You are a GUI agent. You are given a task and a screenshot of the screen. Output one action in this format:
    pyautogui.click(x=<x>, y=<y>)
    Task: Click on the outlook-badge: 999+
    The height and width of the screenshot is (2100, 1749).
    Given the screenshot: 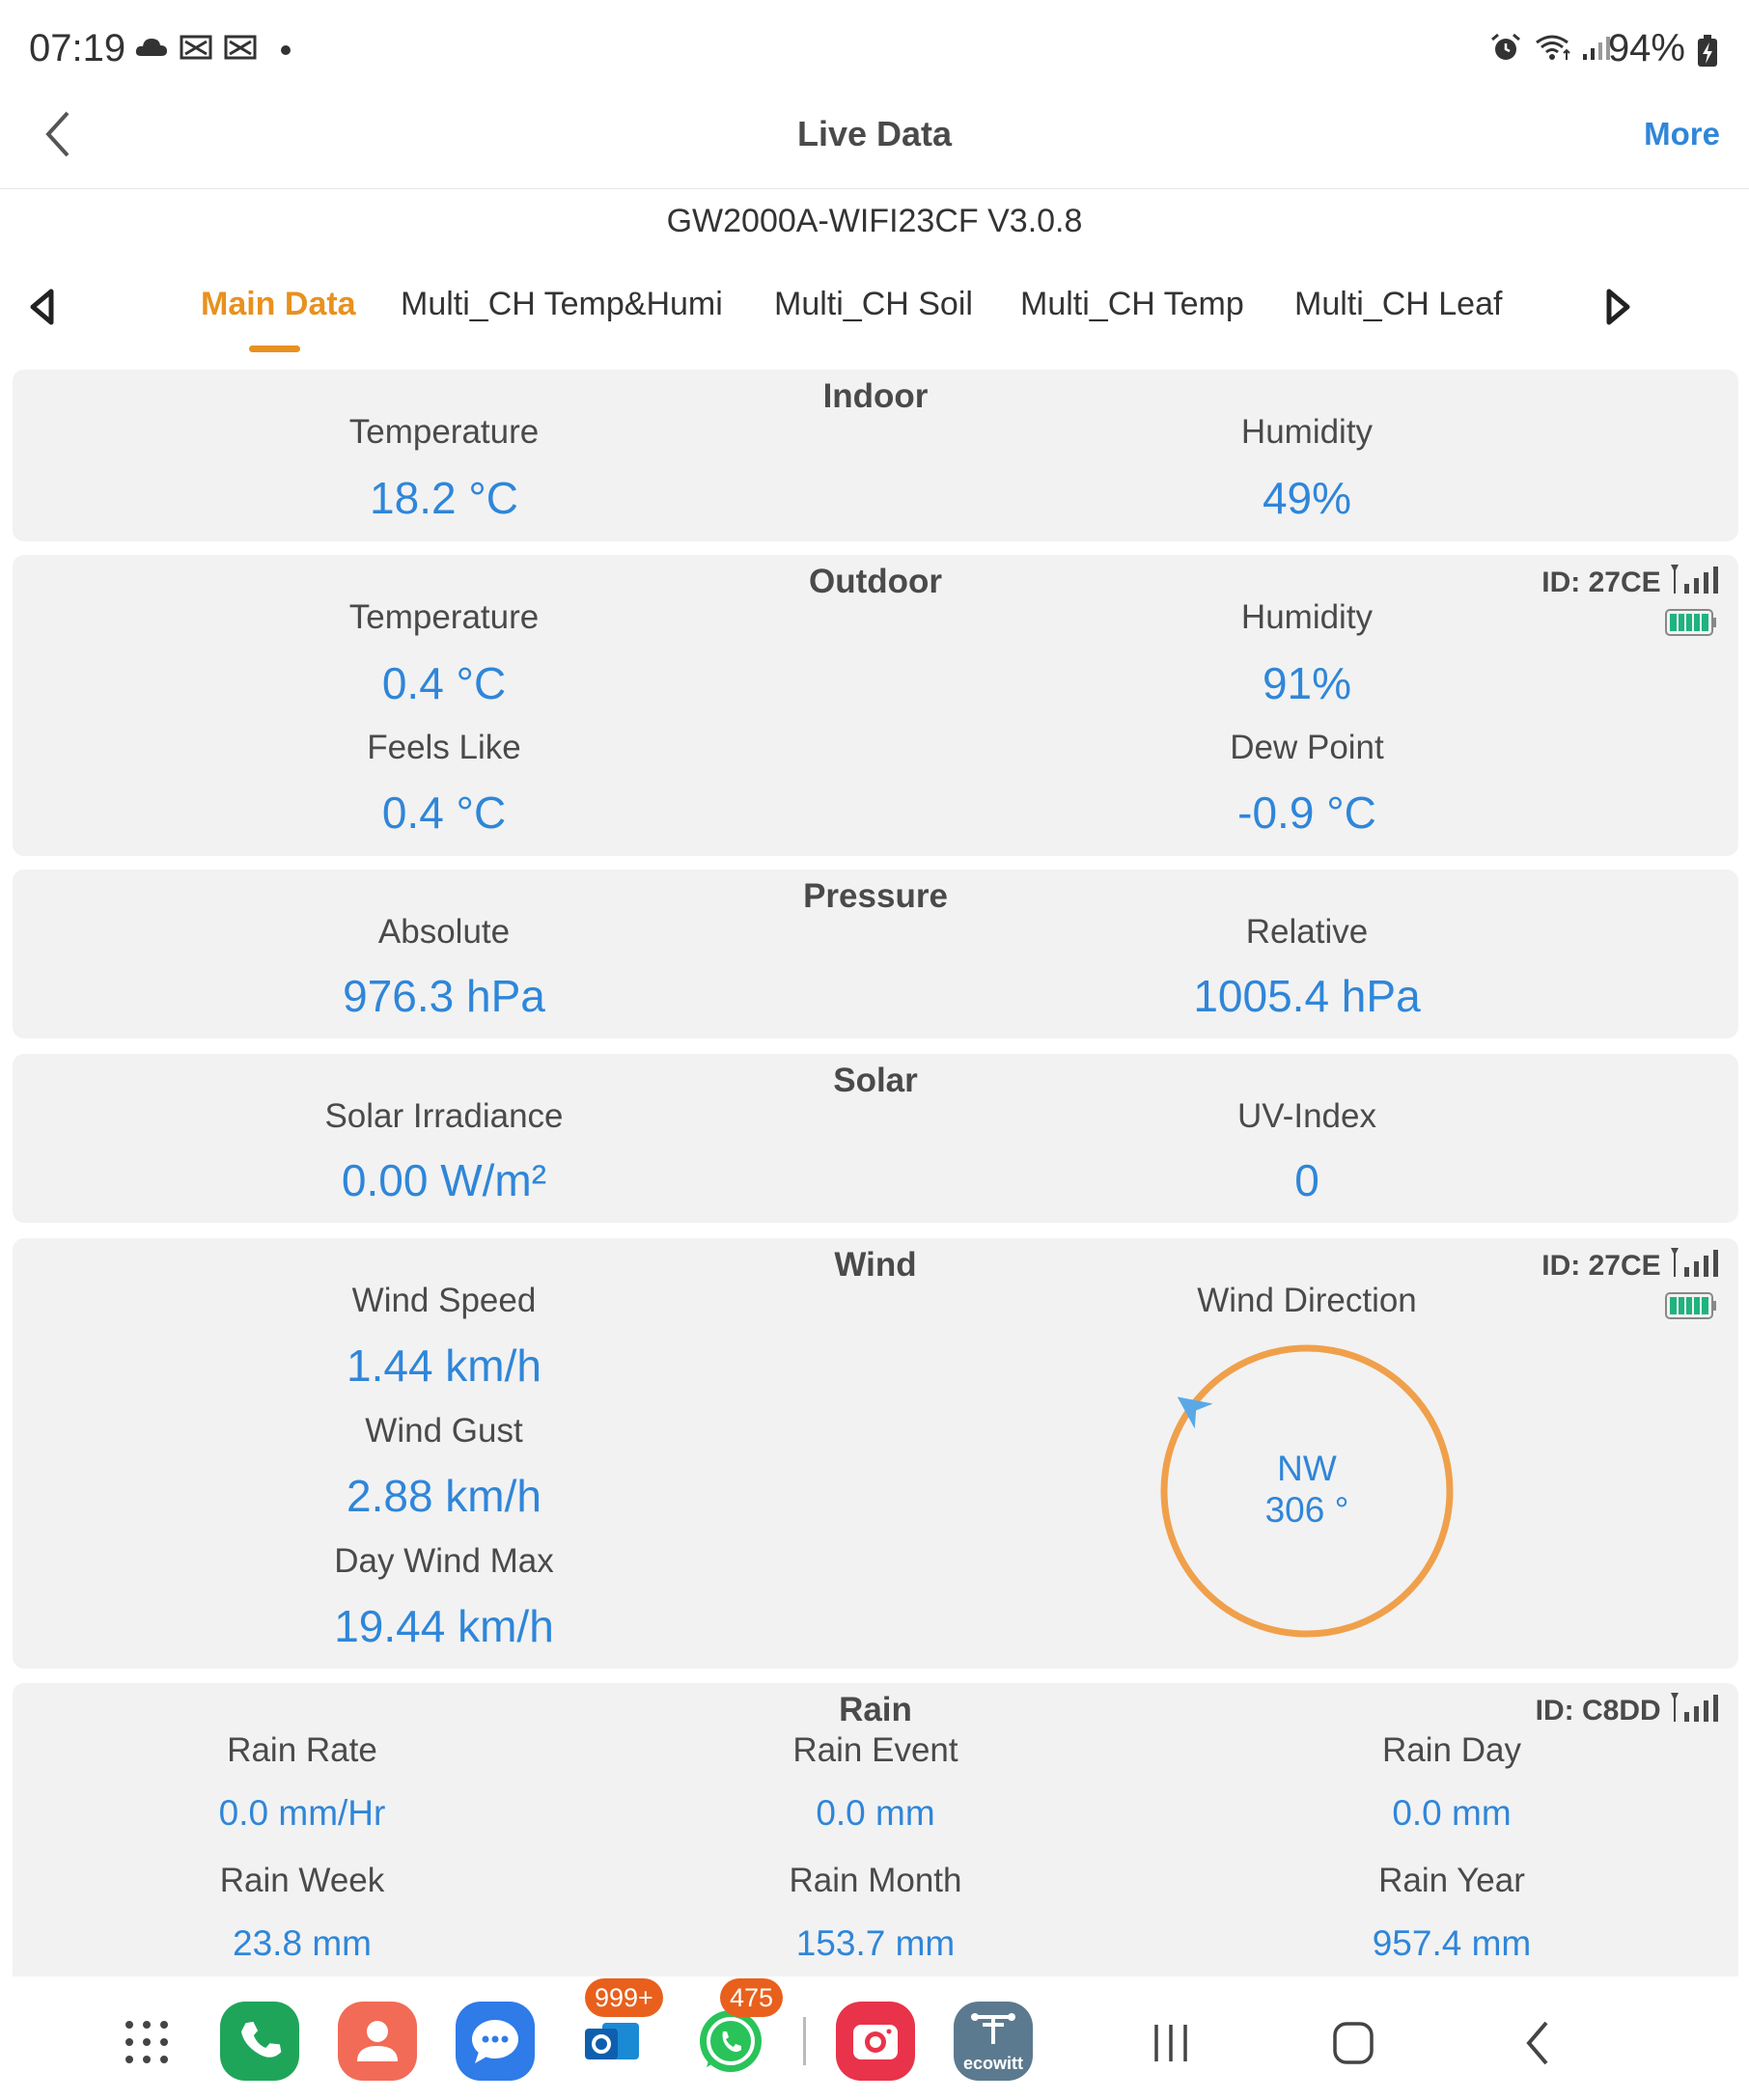 What is the action you would take?
    pyautogui.click(x=624, y=1997)
    